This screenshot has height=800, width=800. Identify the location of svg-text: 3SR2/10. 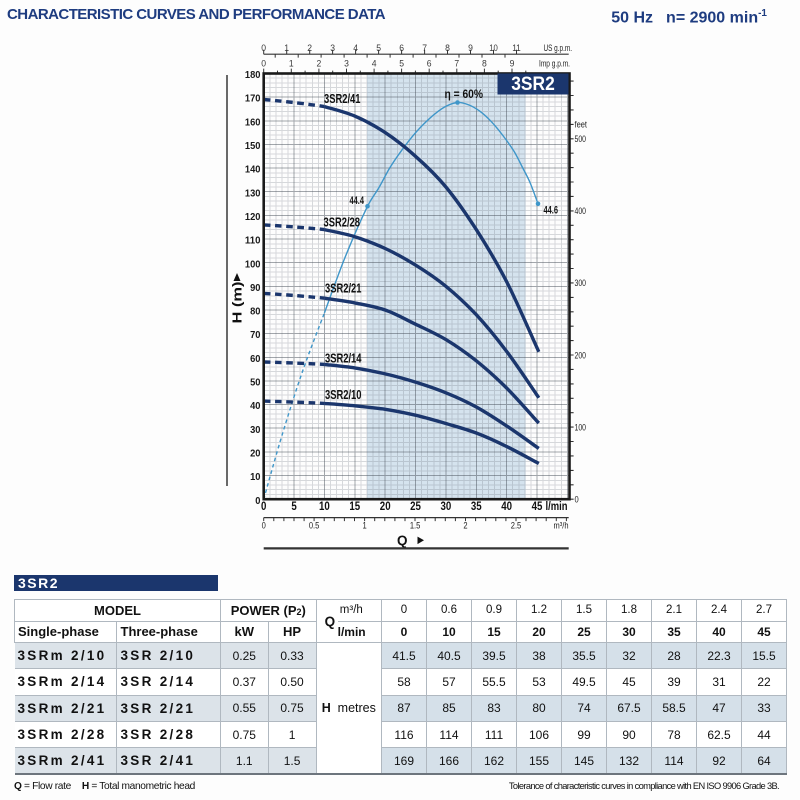
(343, 395).